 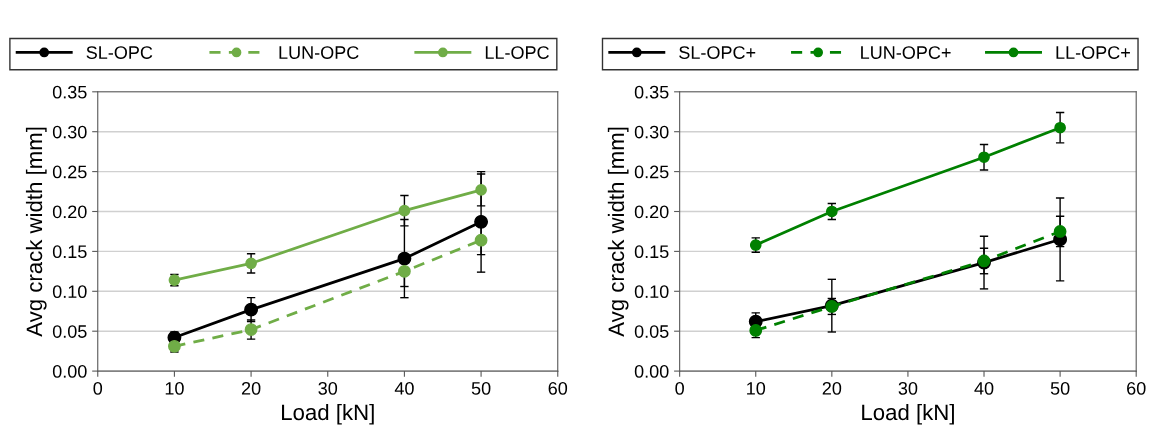 I want to click on legend-label: LL-OPC+, so click(x=1093, y=52).